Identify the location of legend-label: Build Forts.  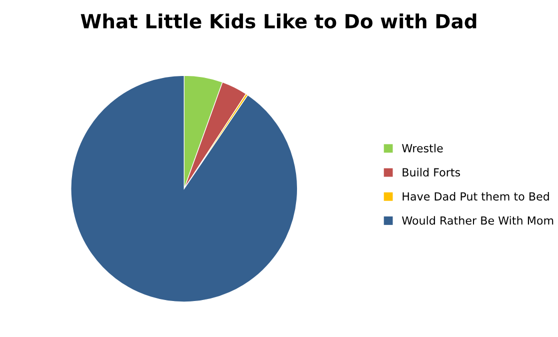
(431, 172).